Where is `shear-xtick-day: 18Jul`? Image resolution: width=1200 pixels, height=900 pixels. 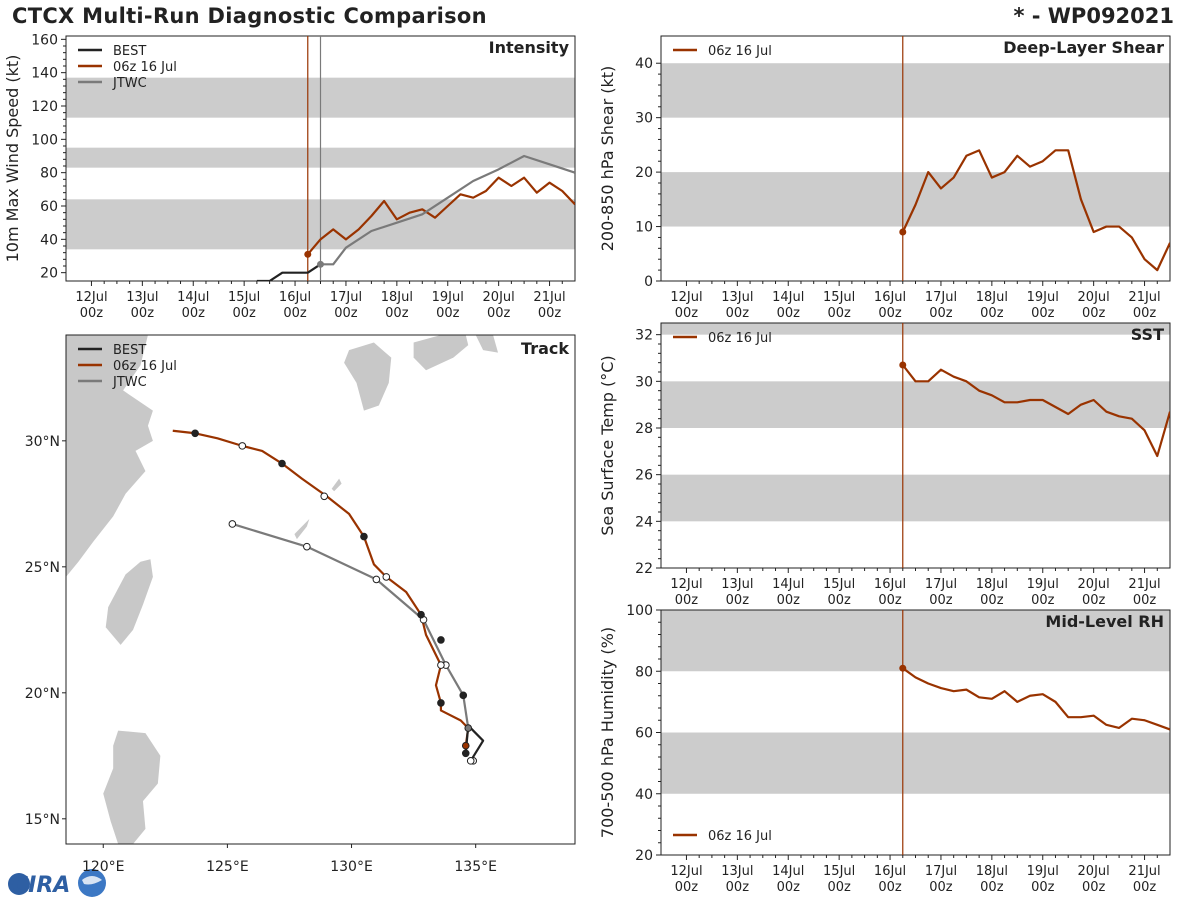 shear-xtick-day: 18Jul is located at coordinates (992, 297).